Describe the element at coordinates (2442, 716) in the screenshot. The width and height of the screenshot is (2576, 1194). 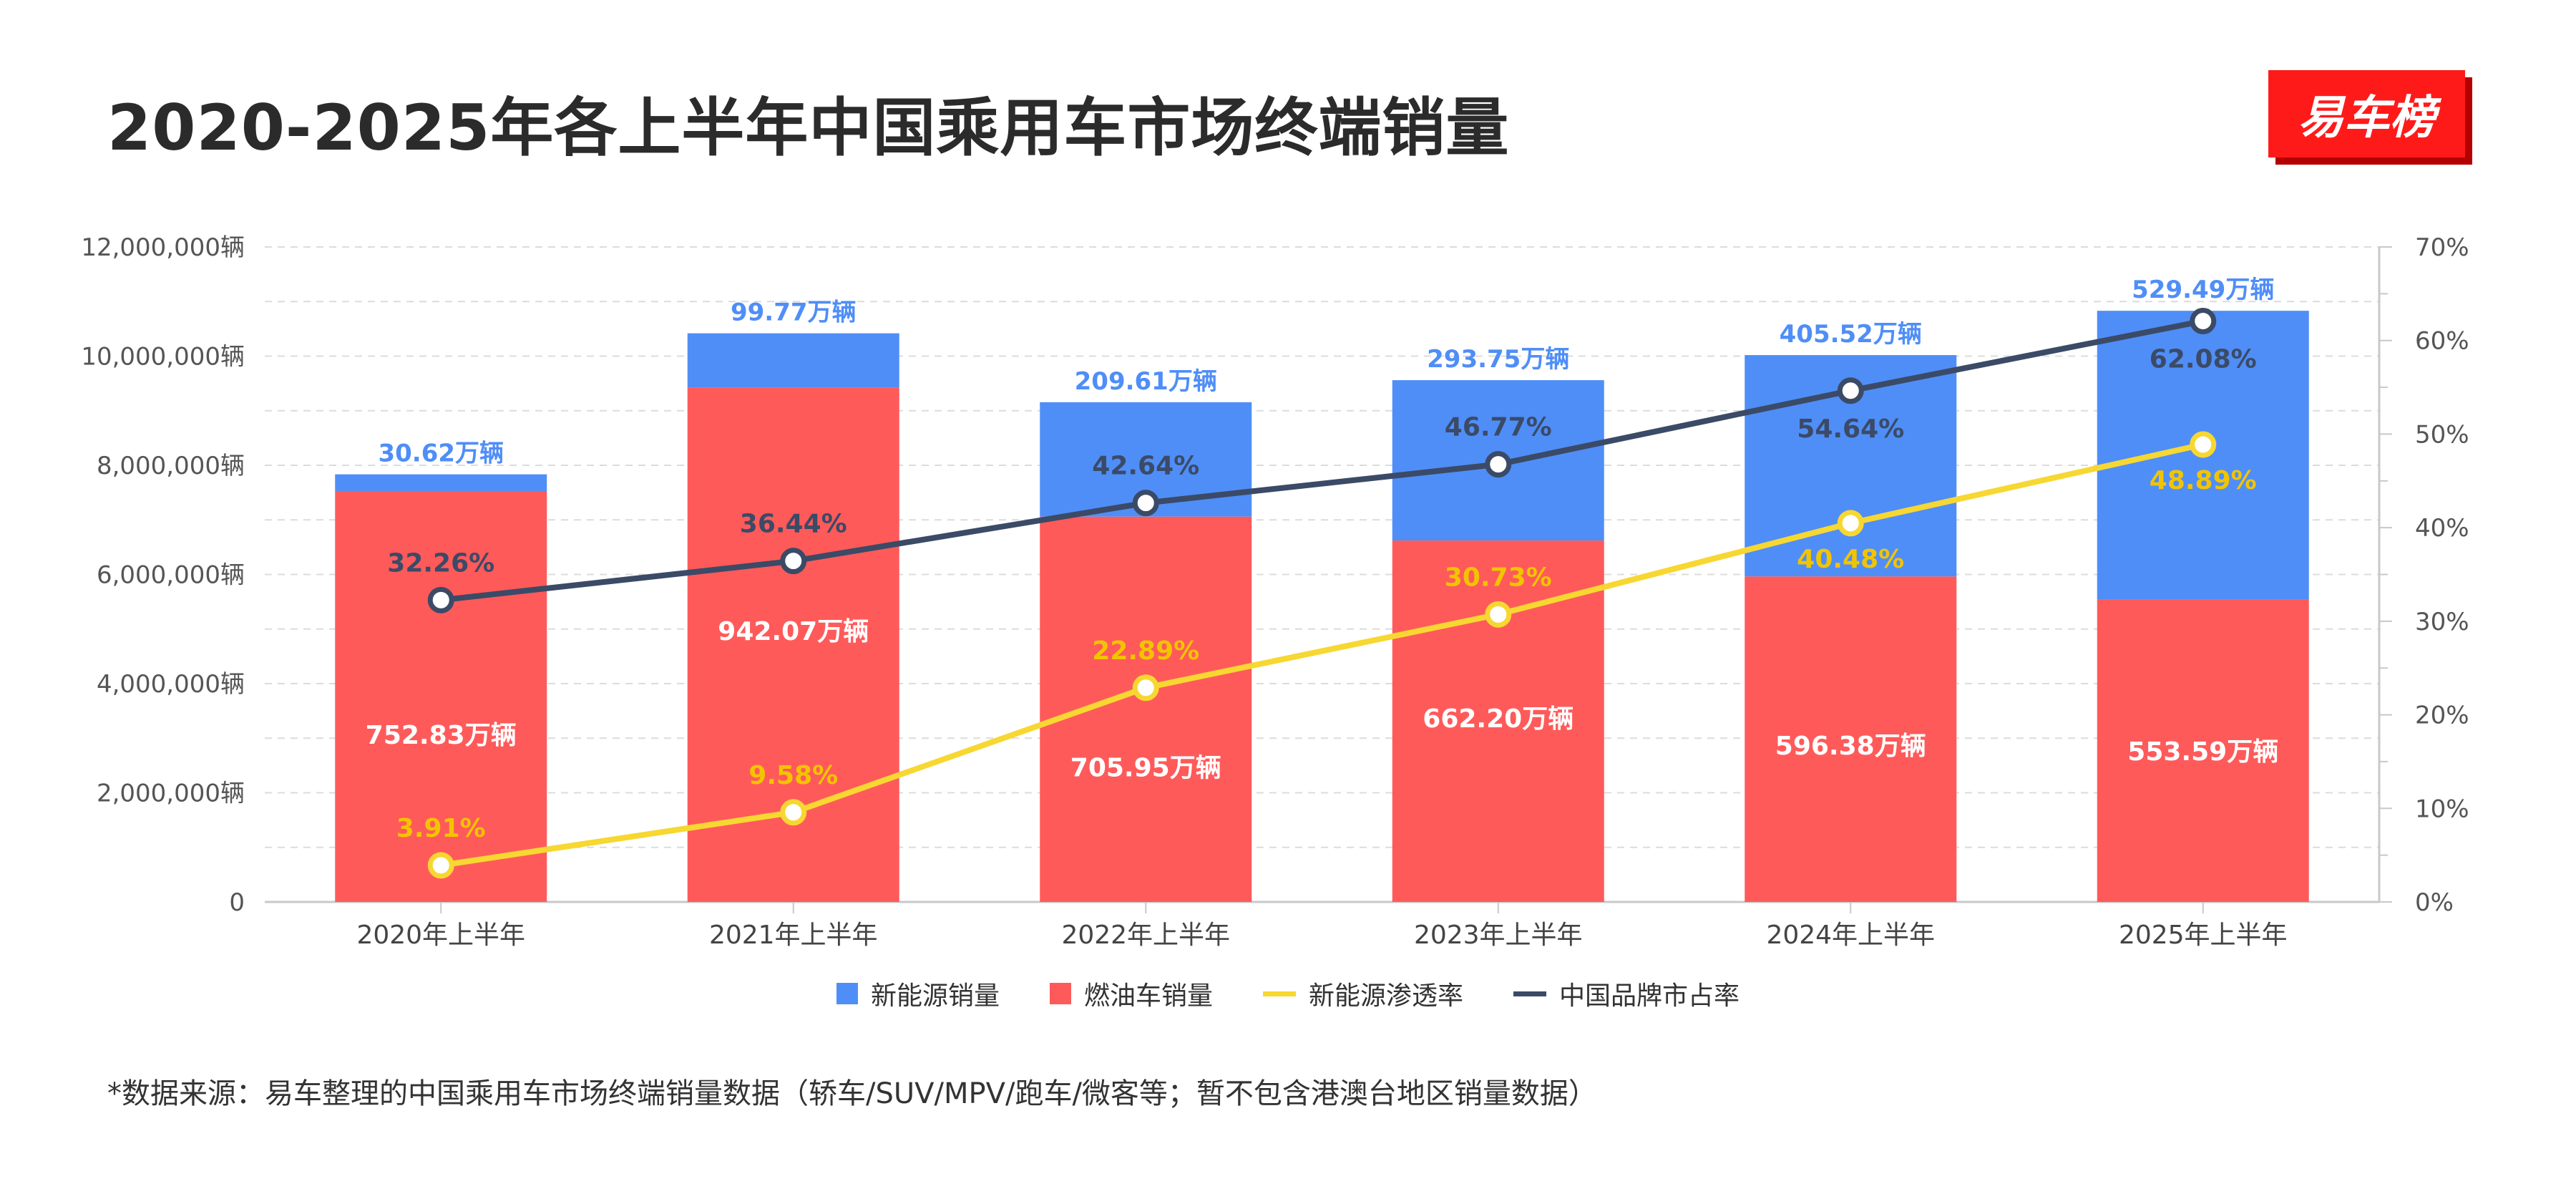
I see `y-right-tick-label: 20%` at that location.